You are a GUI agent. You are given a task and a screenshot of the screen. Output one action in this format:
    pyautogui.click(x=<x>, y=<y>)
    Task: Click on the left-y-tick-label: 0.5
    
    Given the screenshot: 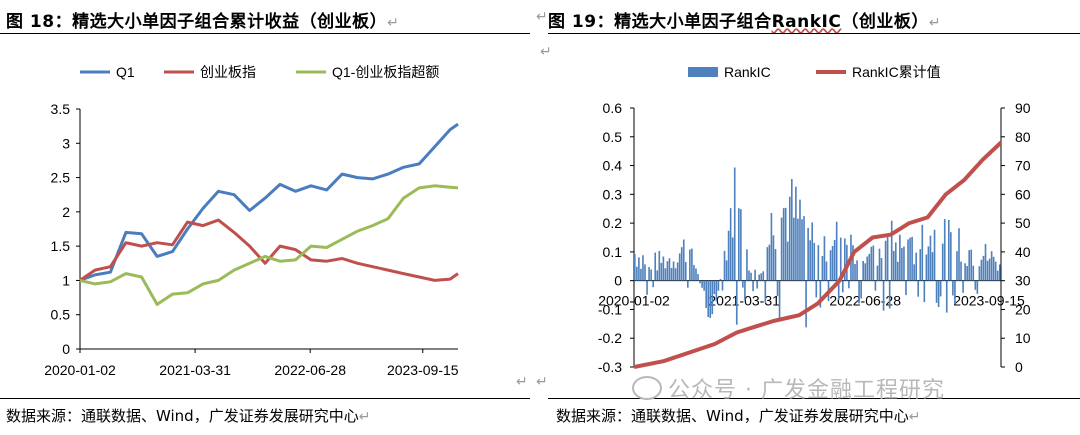 What is the action you would take?
    pyautogui.click(x=61, y=315)
    